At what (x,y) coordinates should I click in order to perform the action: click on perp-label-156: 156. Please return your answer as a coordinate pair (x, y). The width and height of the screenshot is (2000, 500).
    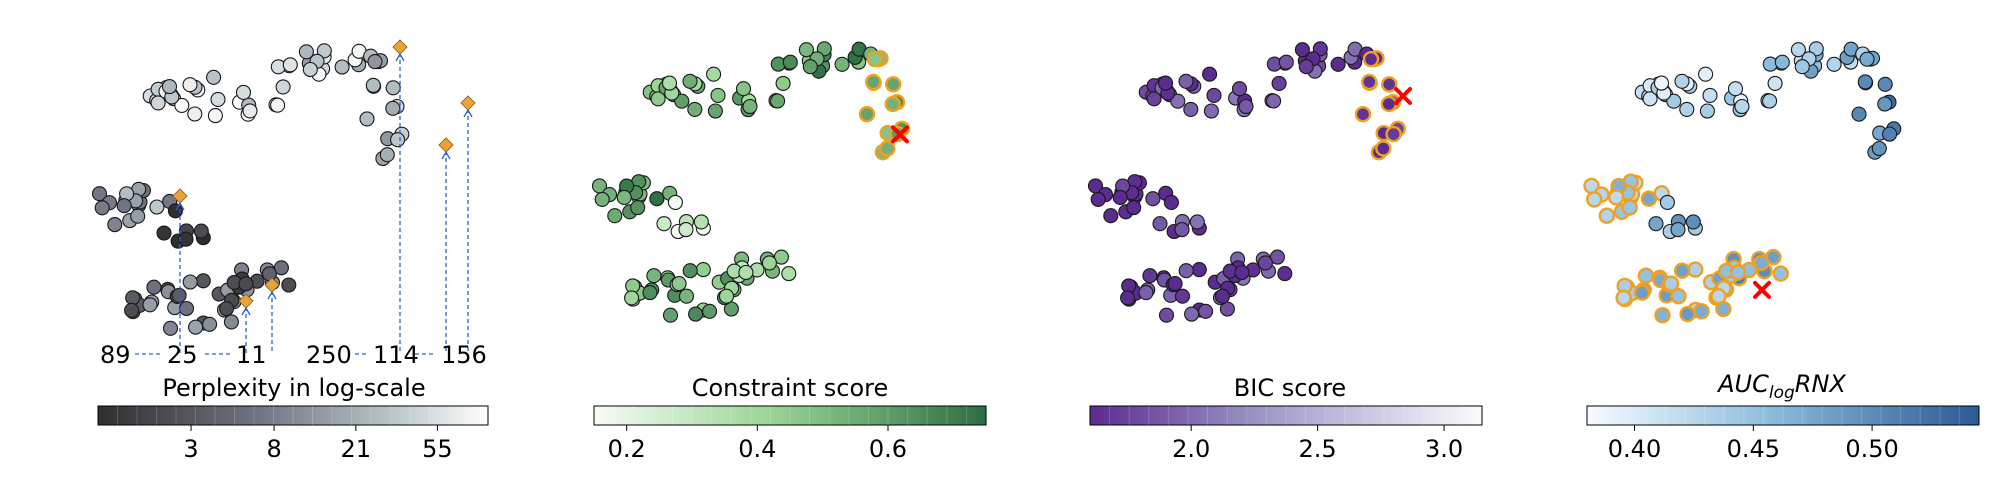
    Looking at the image, I should click on (464, 355).